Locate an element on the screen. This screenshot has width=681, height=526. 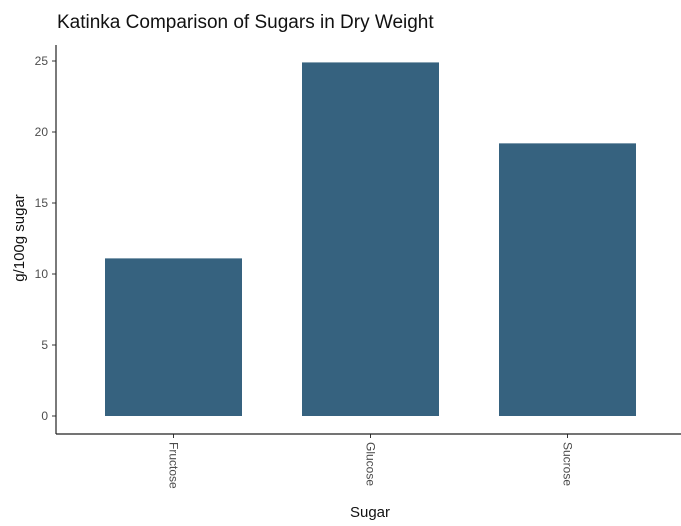
y-tick-label: 10 is located at coordinates (42, 274).